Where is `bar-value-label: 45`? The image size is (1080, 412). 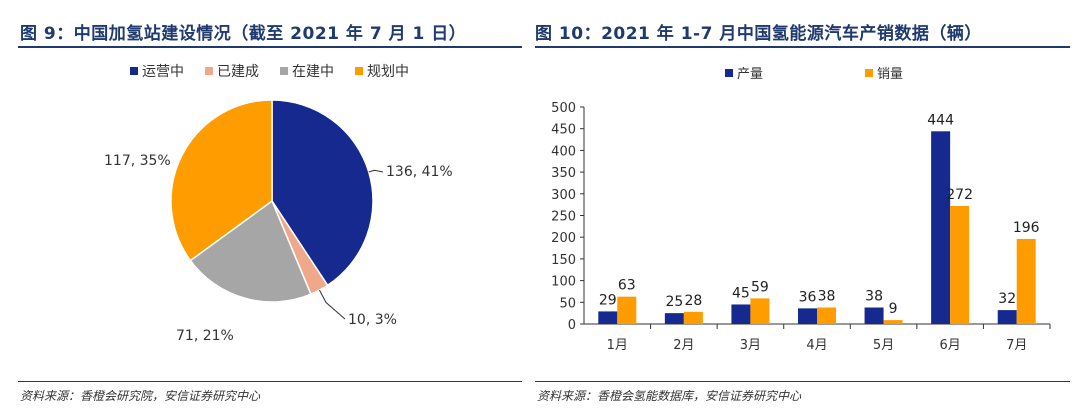
bar-value-label: 45 is located at coordinates (741, 293).